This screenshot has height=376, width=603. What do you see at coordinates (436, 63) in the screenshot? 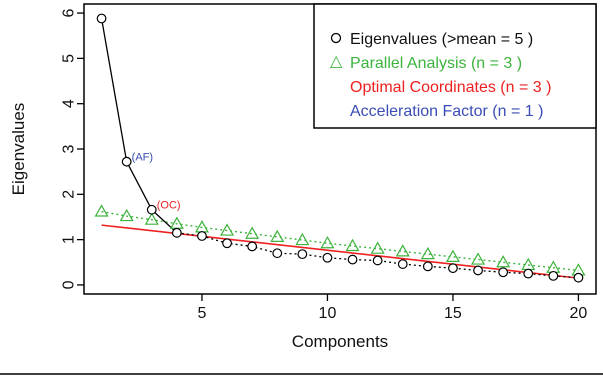
I see `legend-parallel-label: Parallel Analysis (n = 3 )` at bounding box center [436, 63].